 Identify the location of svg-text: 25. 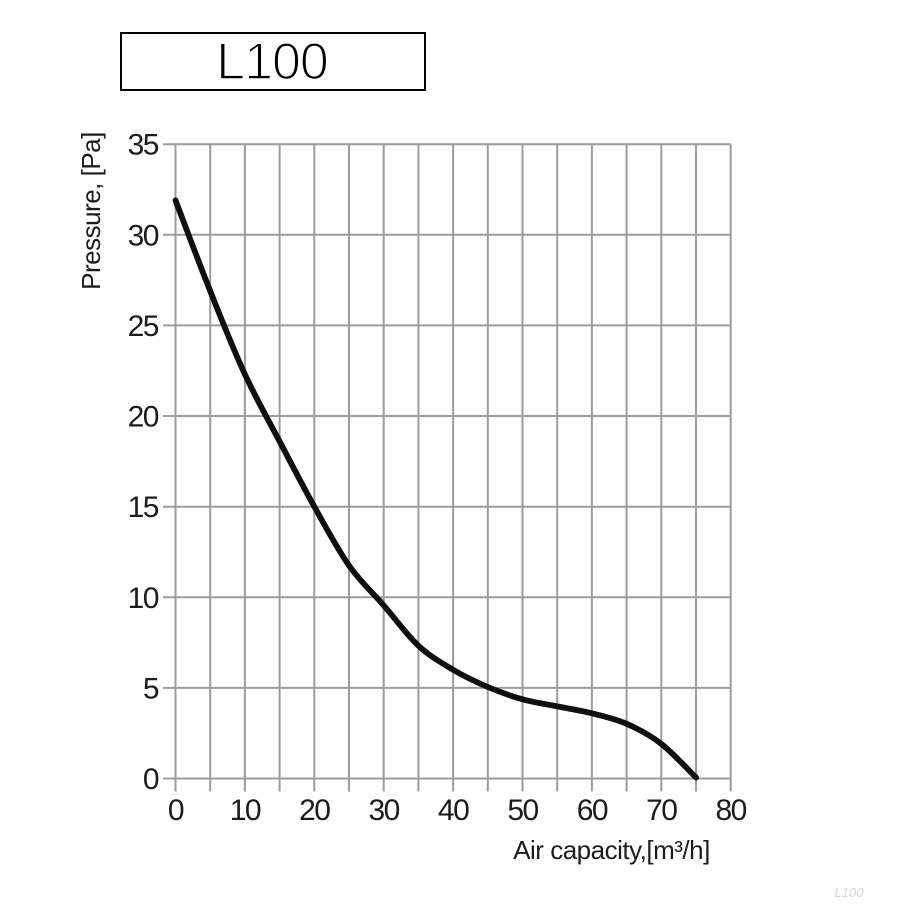
(143, 326).